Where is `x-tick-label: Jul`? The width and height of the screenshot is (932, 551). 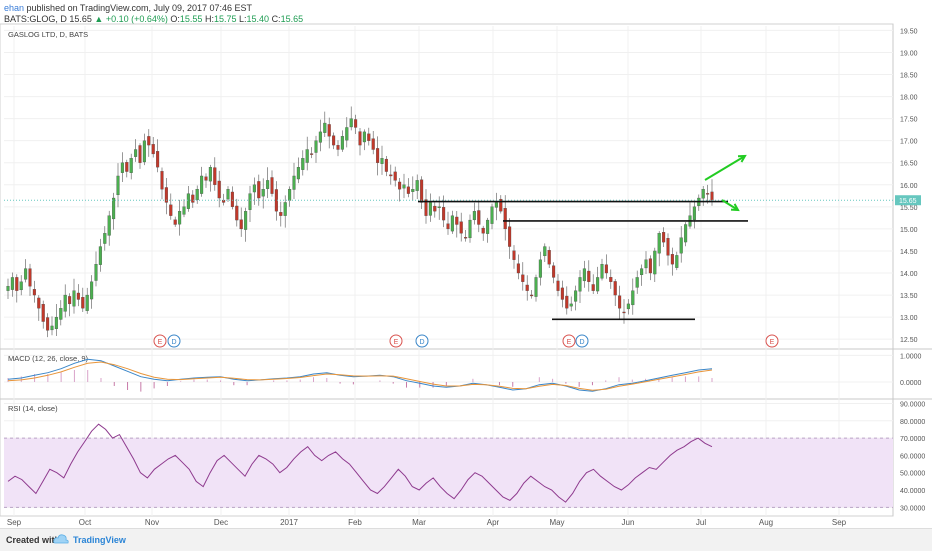 x-tick-label: Jul is located at coordinates (701, 522).